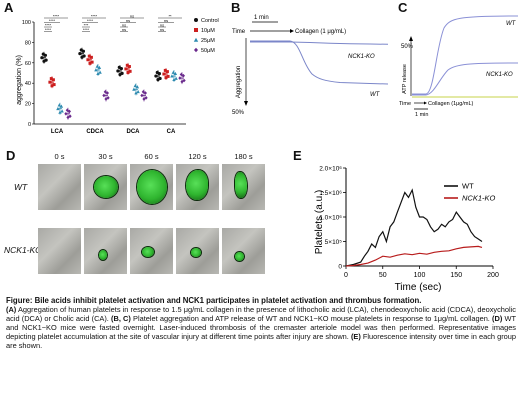 Image resolution: width=520 pixels, height=410 pixels. What do you see at coordinates (239, 82) in the screenshot?
I see `panel-b-ylabel: Aggregation` at bounding box center [239, 82].